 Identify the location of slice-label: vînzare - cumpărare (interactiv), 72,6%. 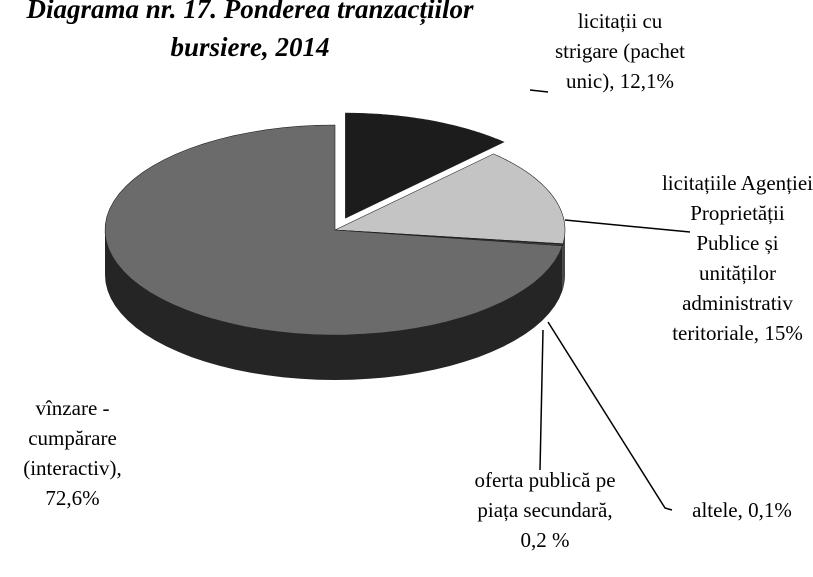
(72, 453).